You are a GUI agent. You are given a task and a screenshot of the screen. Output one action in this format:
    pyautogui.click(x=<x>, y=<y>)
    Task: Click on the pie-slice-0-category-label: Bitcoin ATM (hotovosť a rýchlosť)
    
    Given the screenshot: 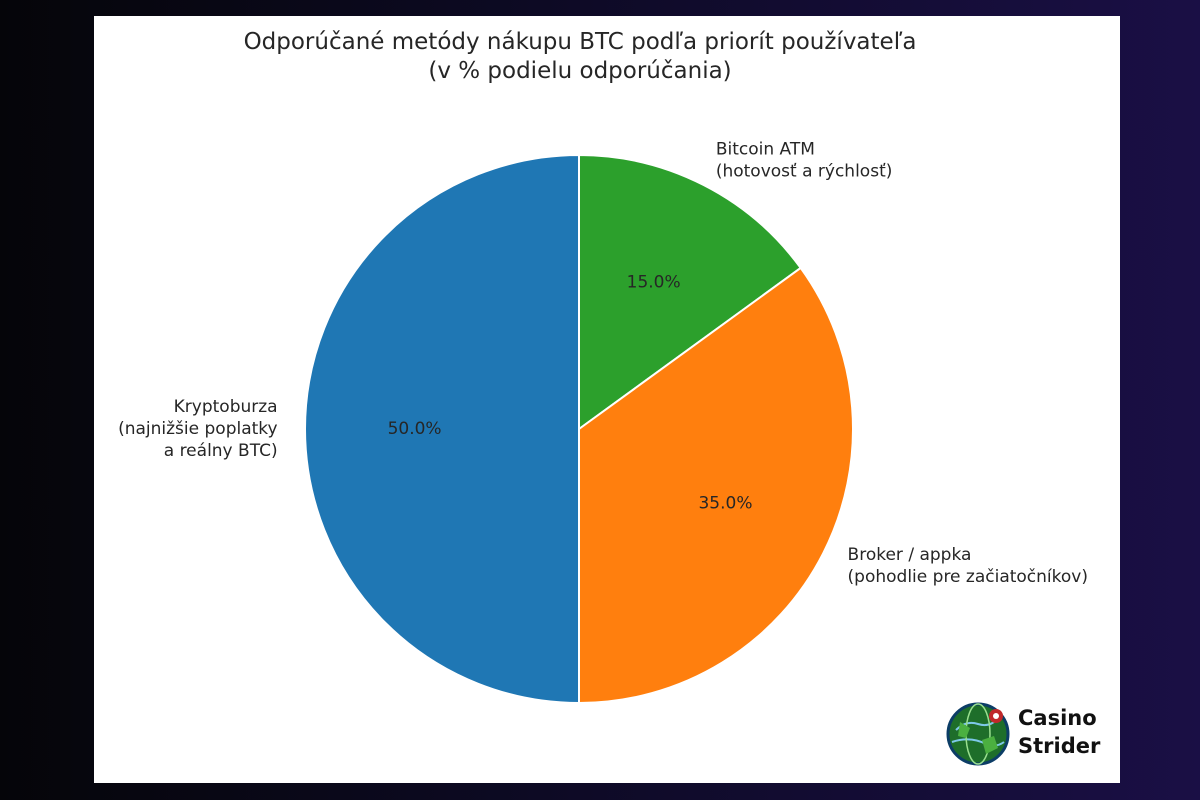 What is the action you would take?
    pyautogui.click(x=804, y=160)
    